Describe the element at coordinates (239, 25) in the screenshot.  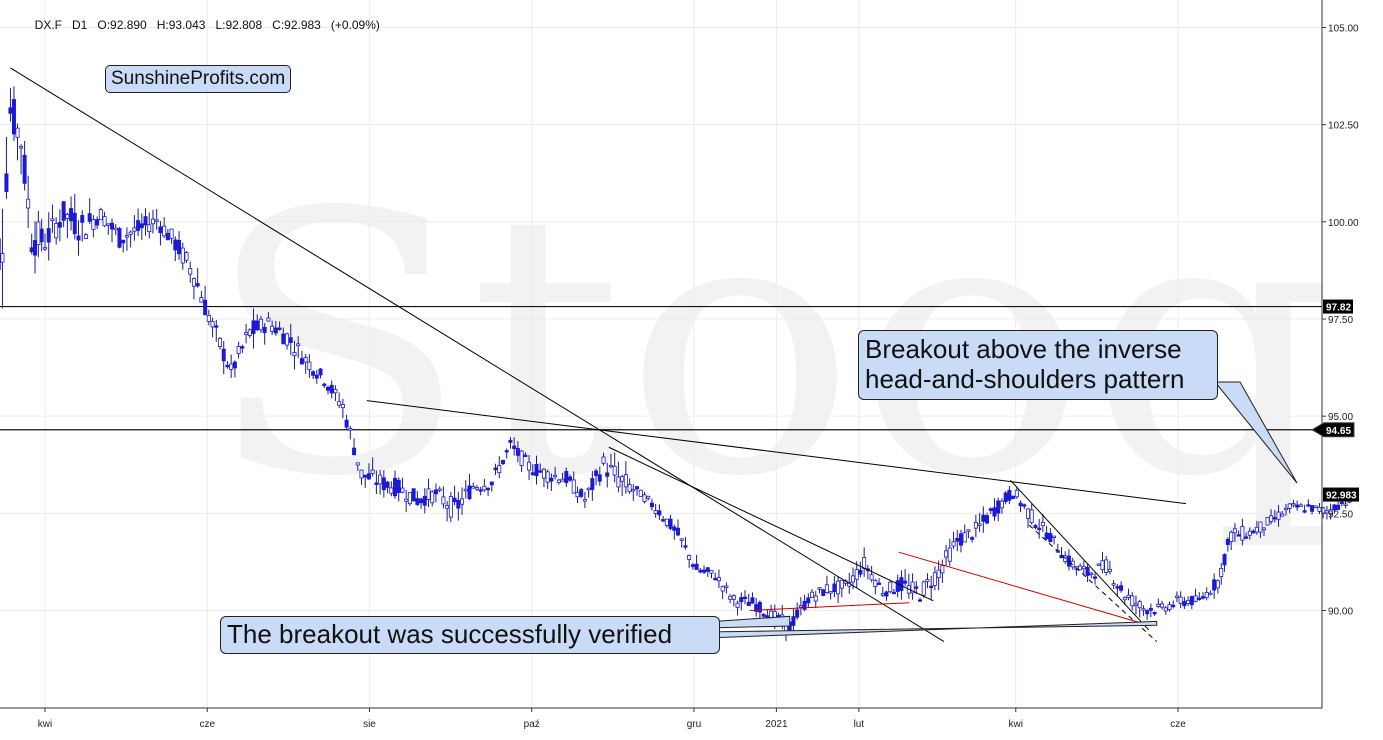
I see `low-value: L:92.808` at that location.